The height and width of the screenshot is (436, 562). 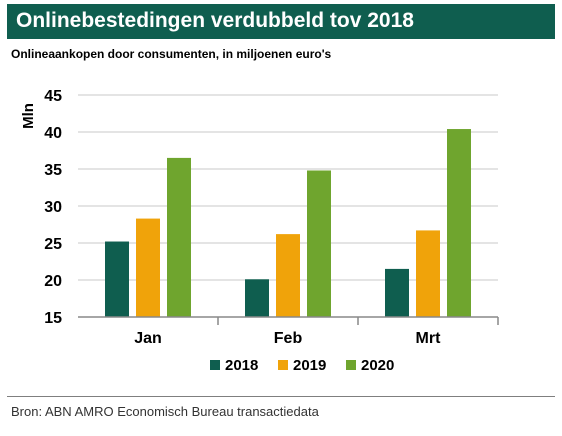 I want to click on x-axis-ticks: Jan Feb Mrt, so click(x=316, y=332).